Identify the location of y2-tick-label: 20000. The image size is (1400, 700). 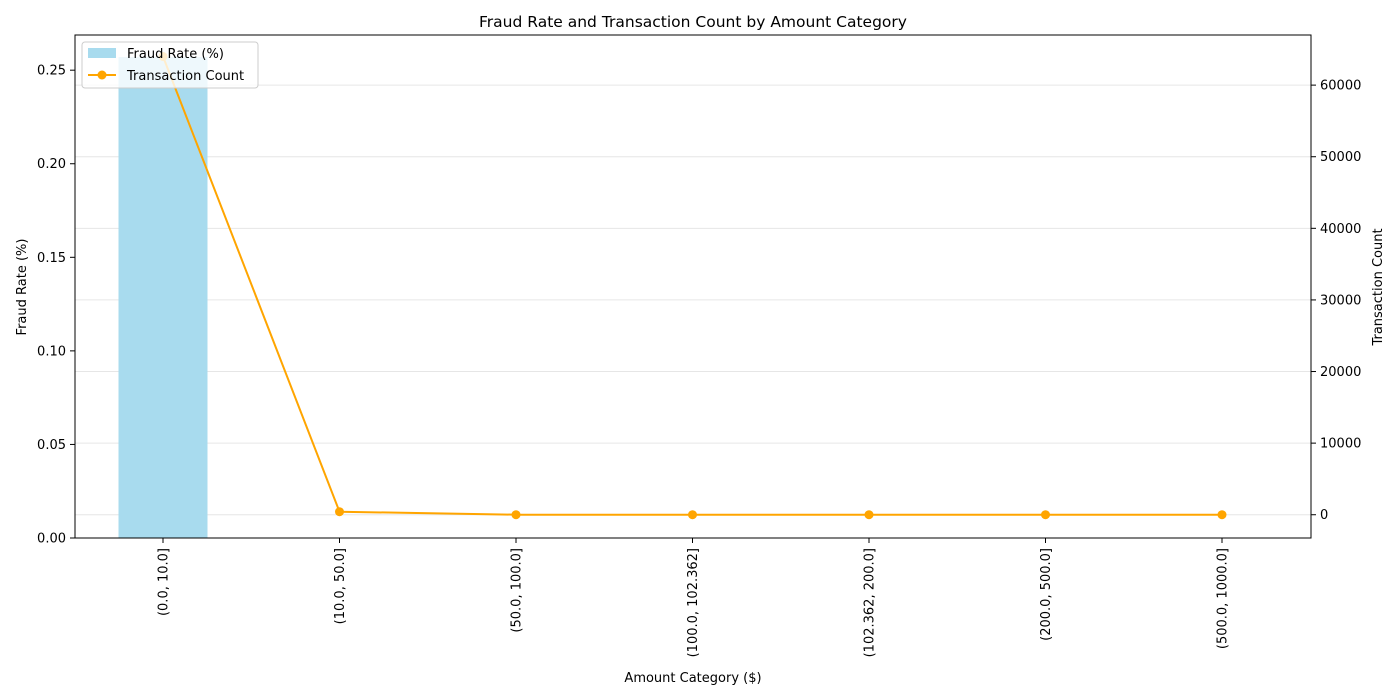
(1340, 372).